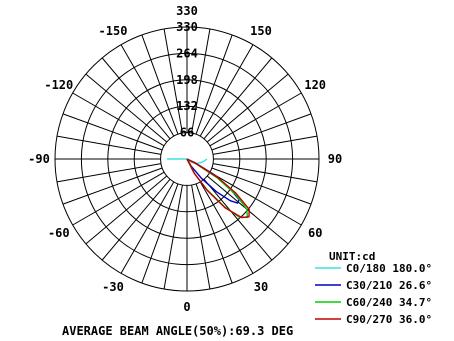 The image size is (454, 341). I want to click on angle-label: -120, so click(58, 85).